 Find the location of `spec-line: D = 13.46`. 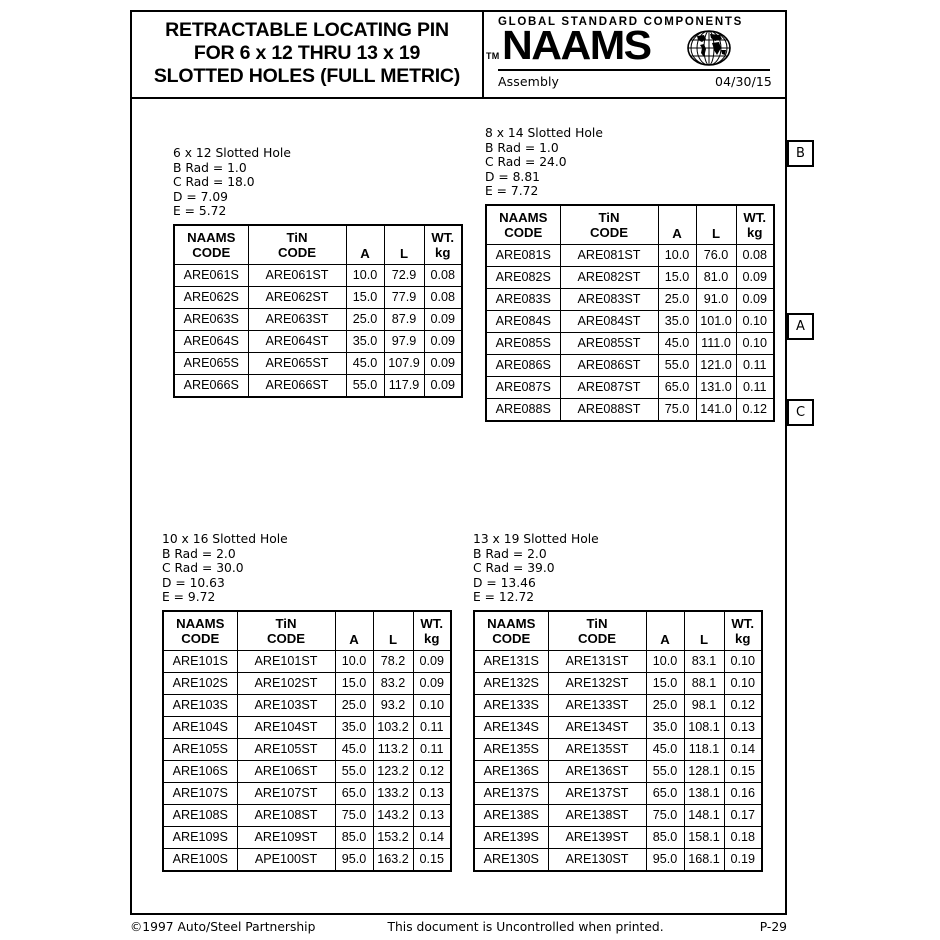

spec-line: D = 13.46 is located at coordinates (504, 582).